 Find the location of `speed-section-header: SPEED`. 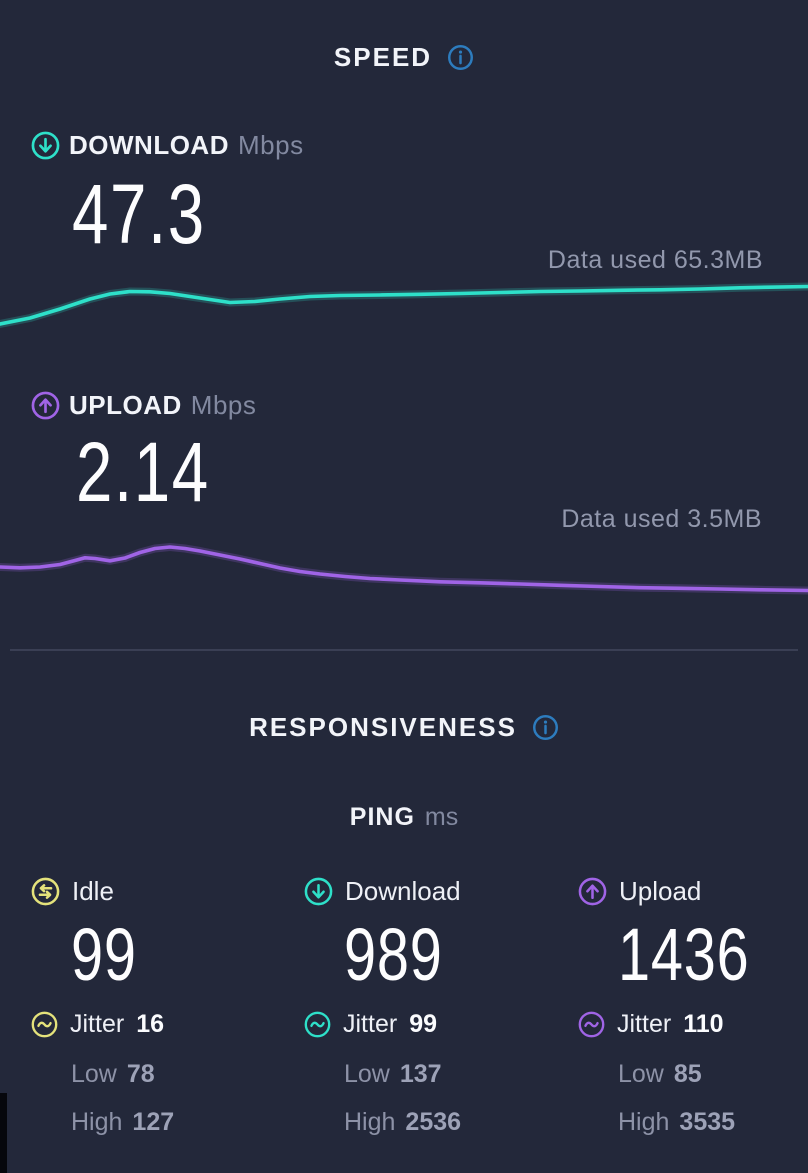

speed-section-header: SPEED is located at coordinates (404, 57).